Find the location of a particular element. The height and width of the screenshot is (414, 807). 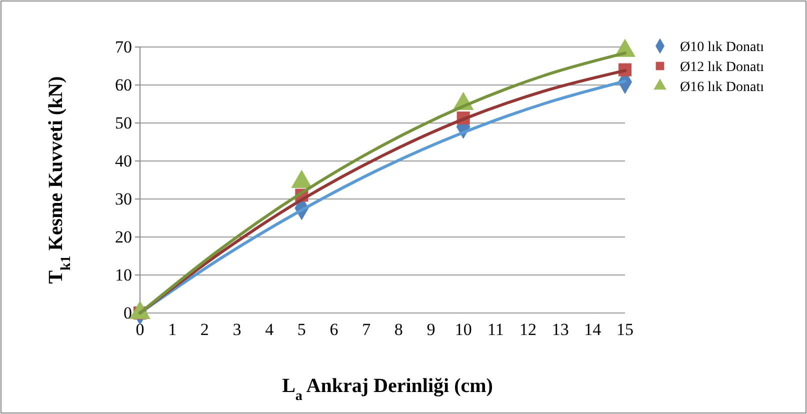

legend-label: Ø16 lık Donatı is located at coordinates (722, 87).